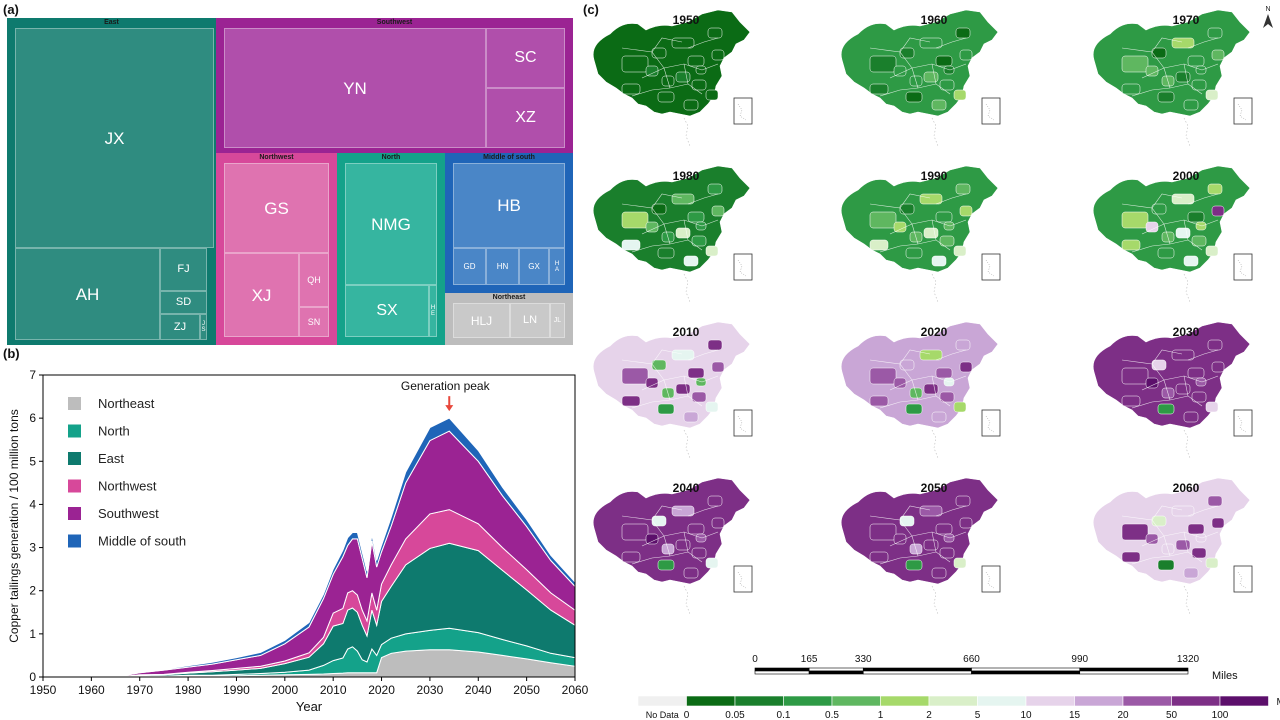 The width and height of the screenshot is (1280, 720). I want to click on y-tick-label: 1, so click(32, 634).